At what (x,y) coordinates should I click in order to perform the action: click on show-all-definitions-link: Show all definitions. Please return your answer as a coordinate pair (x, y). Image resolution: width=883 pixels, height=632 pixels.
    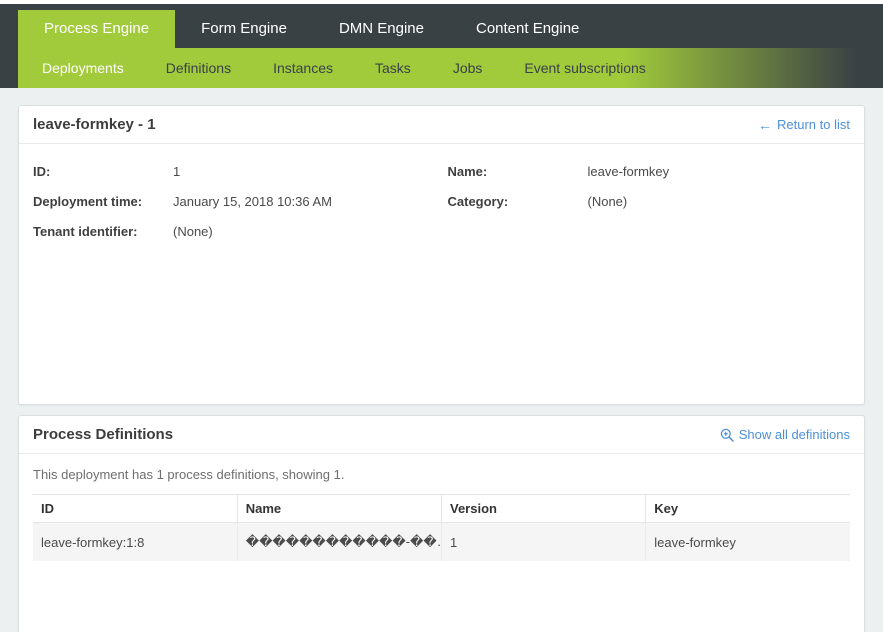
    Looking at the image, I should click on (785, 434).